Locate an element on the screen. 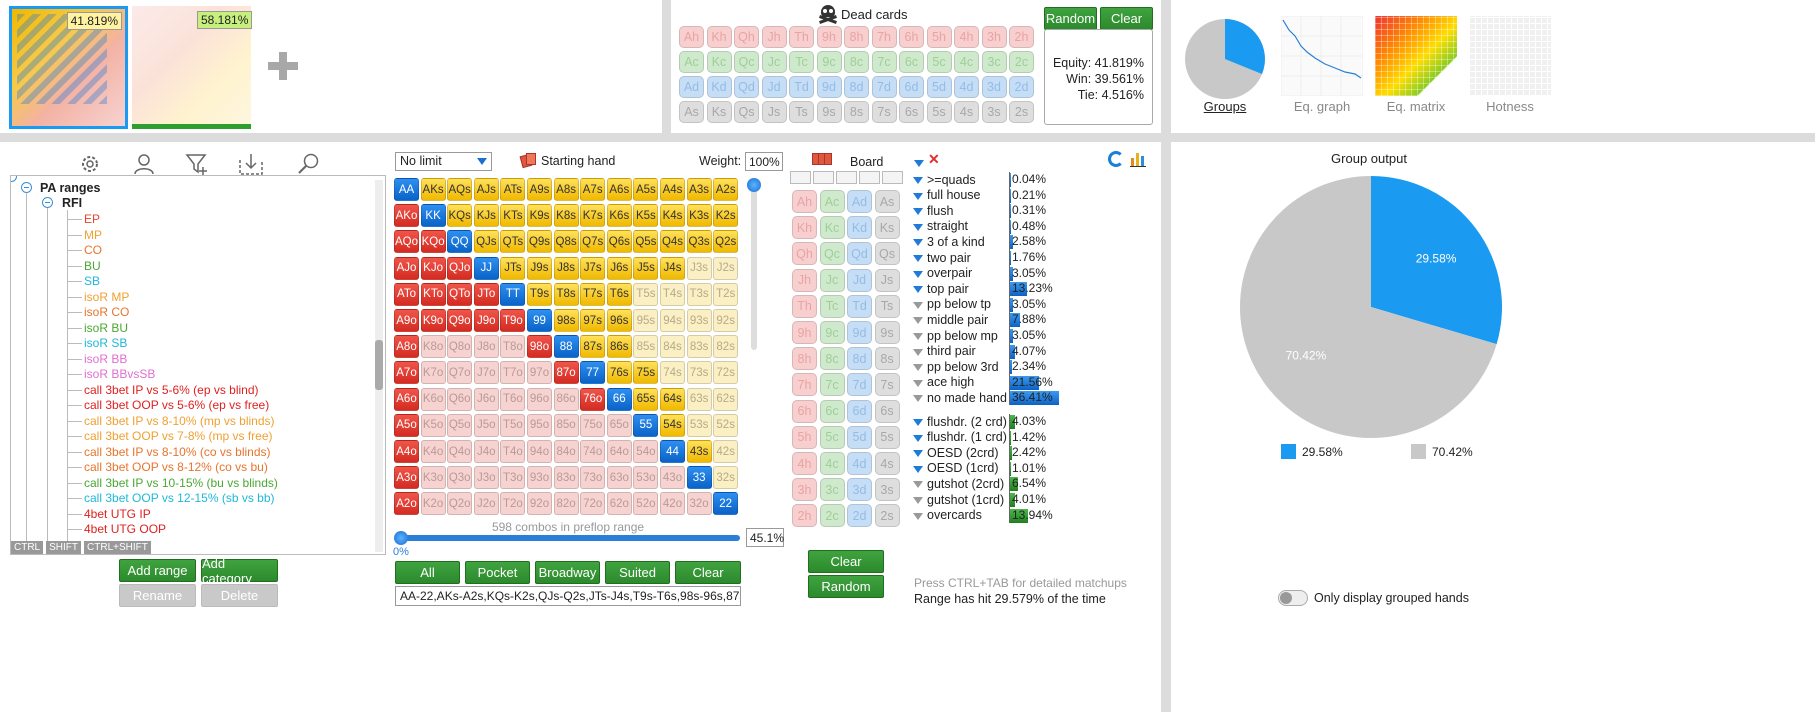 The image size is (1815, 712). board-card: Qs is located at coordinates (887, 254).